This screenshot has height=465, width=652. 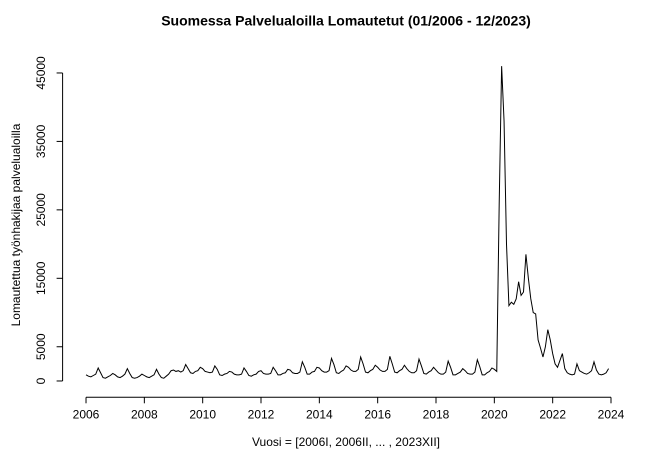 What do you see at coordinates (41, 210) in the screenshot?
I see `y-tick-label: 25000` at bounding box center [41, 210].